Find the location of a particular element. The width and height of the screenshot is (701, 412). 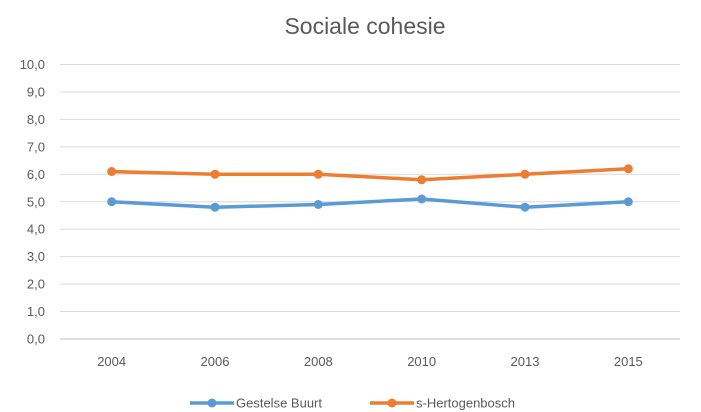

y-tick-label: 0,0 is located at coordinates (36, 339).